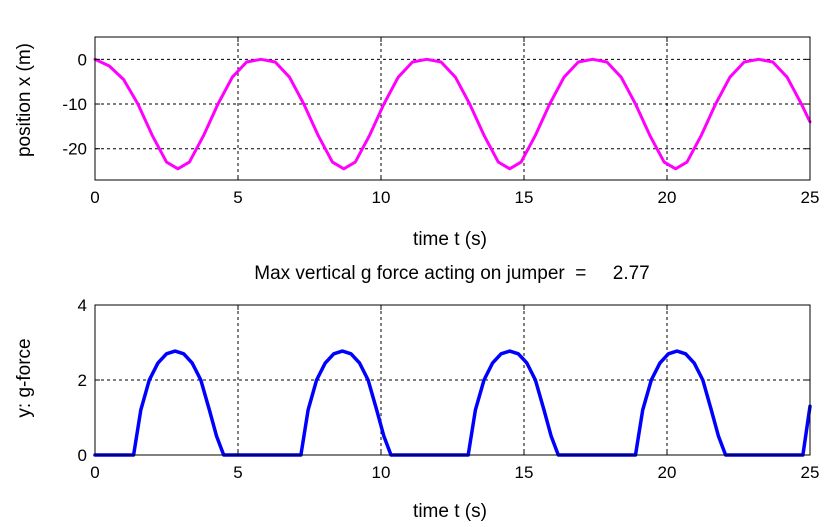 The width and height of the screenshot is (826, 527). Describe the element at coordinates (237, 472) in the screenshot. I see `gforce-x-tick-label: 5` at that location.